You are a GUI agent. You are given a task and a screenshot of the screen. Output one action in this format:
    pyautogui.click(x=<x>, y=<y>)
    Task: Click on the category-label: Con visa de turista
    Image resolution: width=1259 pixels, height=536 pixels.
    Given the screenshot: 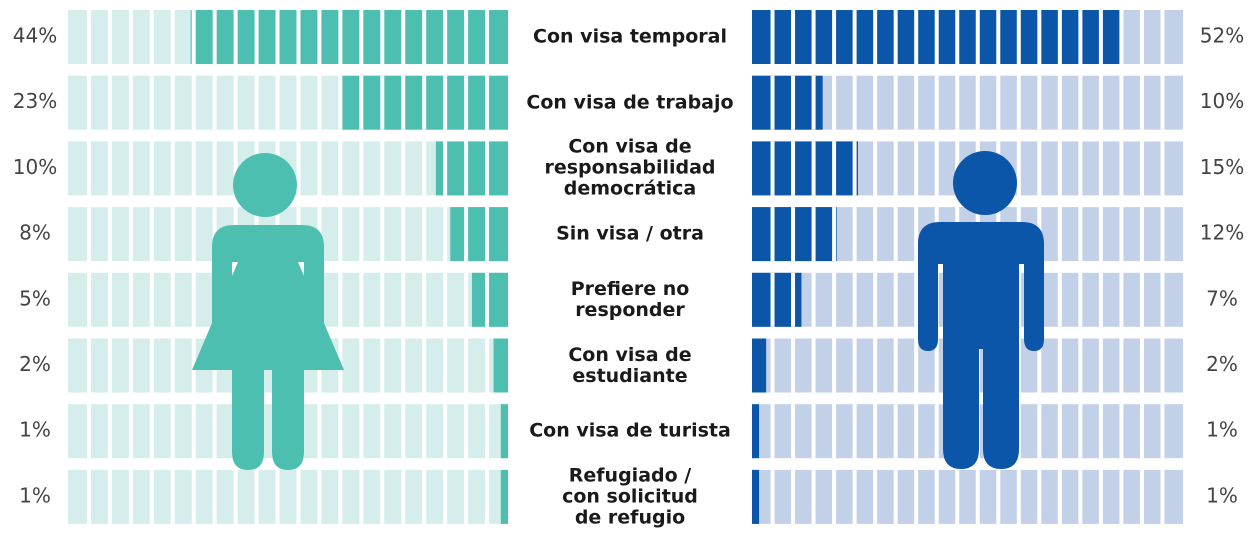 What is the action you would take?
    pyautogui.click(x=630, y=430)
    